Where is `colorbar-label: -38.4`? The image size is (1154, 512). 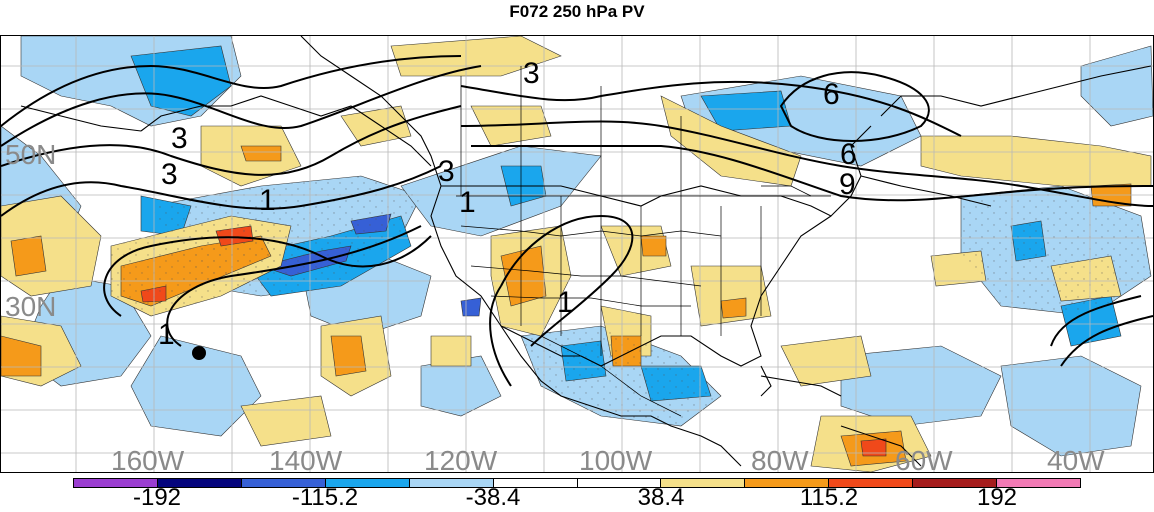
colorbar-label: -38.4 is located at coordinates (493, 497).